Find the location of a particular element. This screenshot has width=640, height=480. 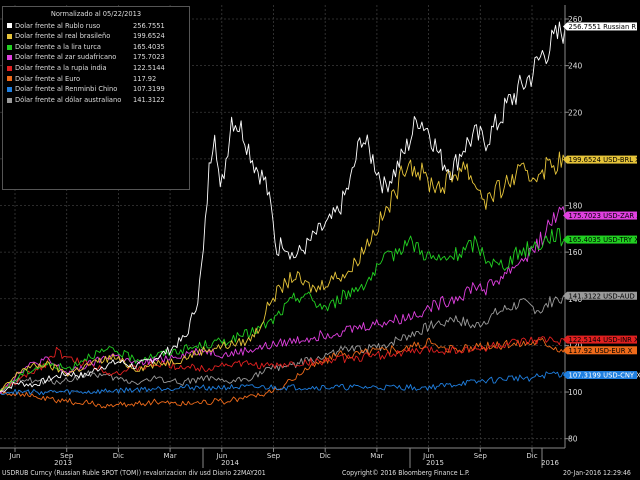

legend-title: Normalizado al 05/22/2013 is located at coordinates (96, 13).